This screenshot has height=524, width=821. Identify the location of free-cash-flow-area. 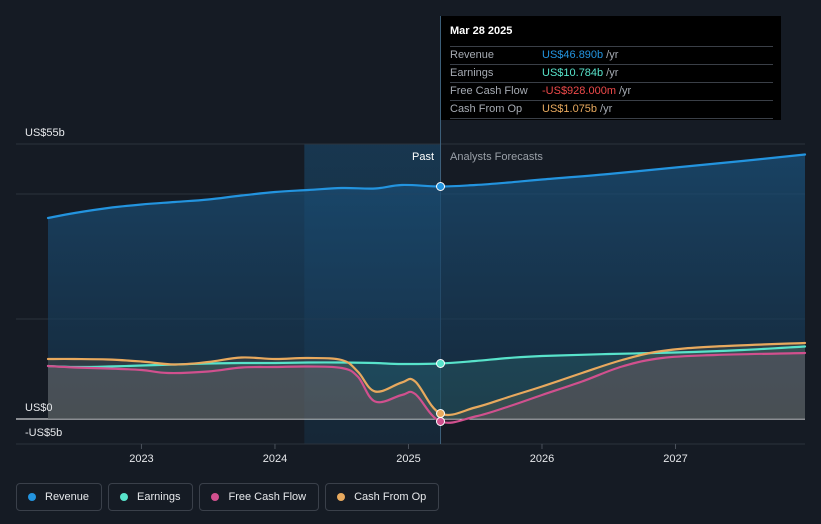
(426, 388).